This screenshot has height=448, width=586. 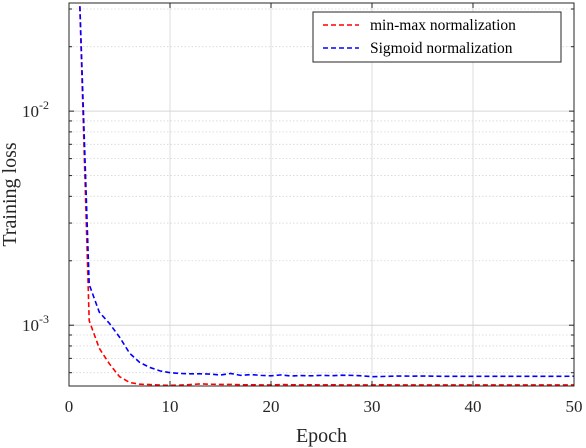 What do you see at coordinates (271, 406) in the screenshot?
I see `x-tick-label: 20` at bounding box center [271, 406].